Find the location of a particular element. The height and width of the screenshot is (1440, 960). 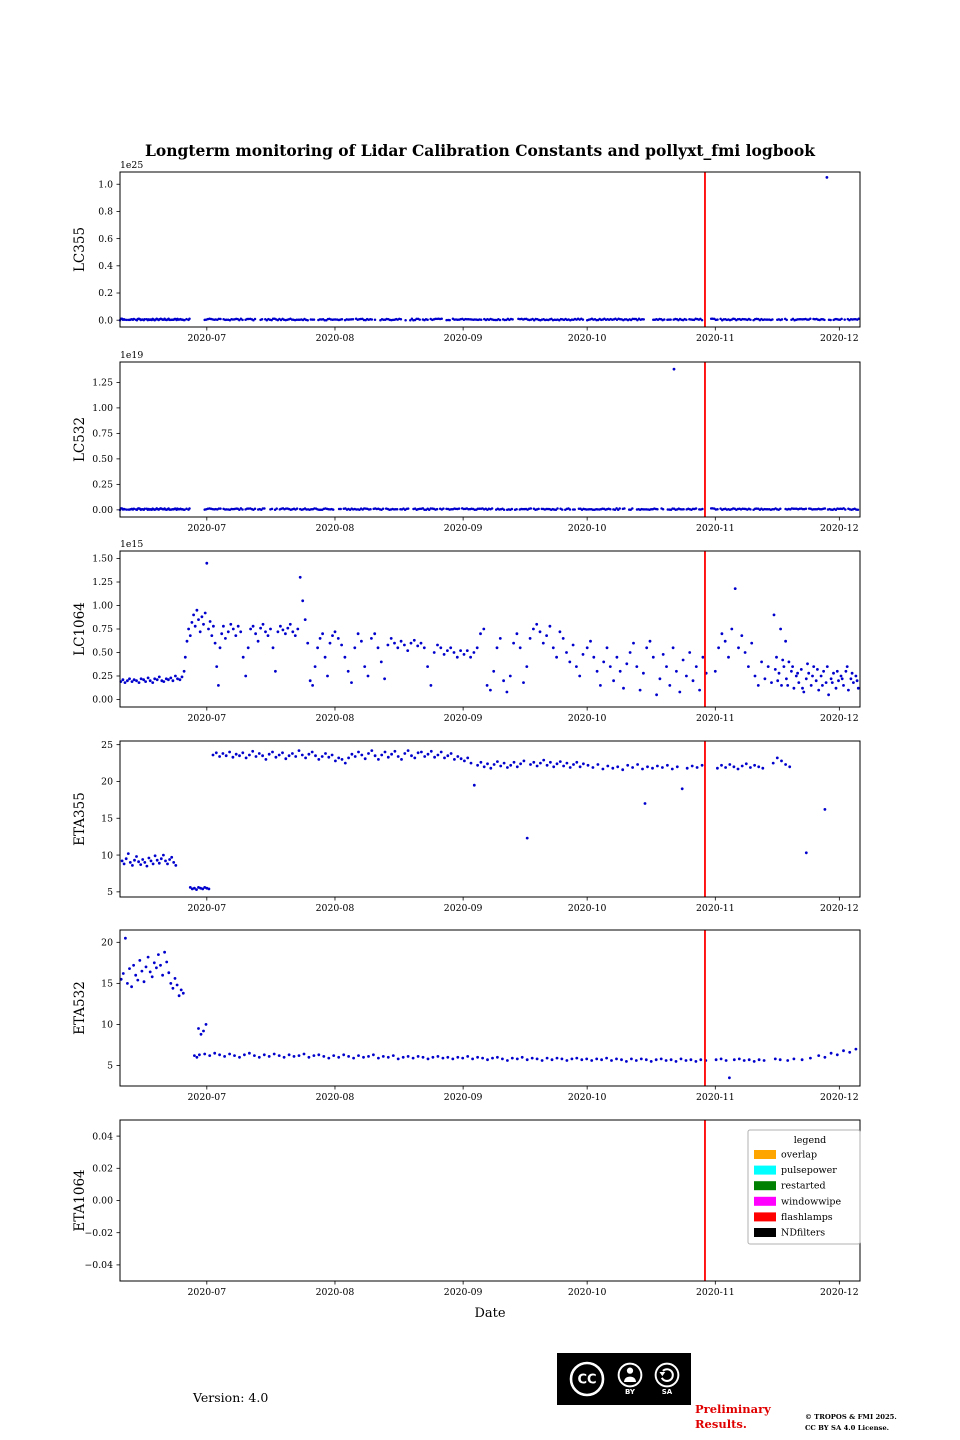

by-label: BY is located at coordinates (630, 1392).